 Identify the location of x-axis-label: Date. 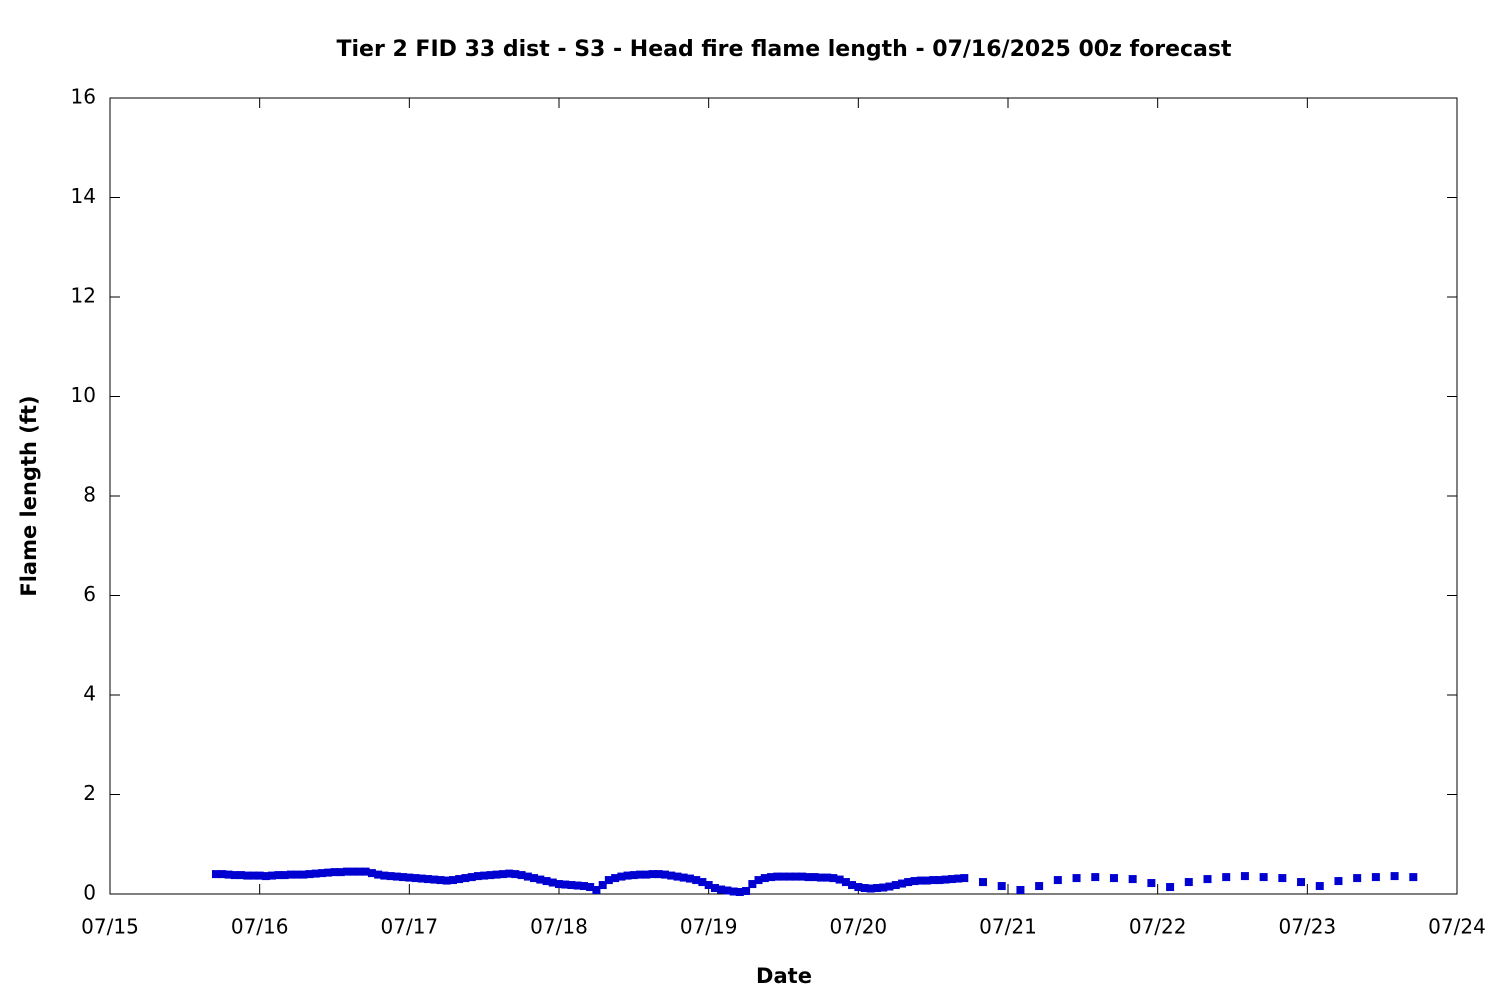
(784, 976).